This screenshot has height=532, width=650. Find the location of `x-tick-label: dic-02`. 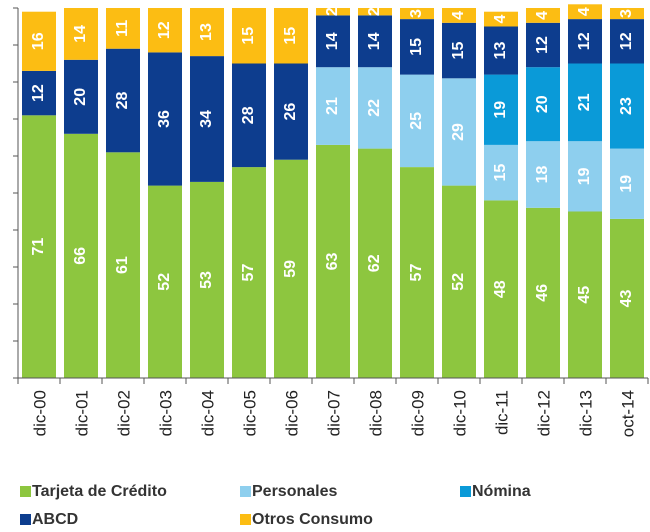

x-tick-label: dic-02 is located at coordinates (123, 413).